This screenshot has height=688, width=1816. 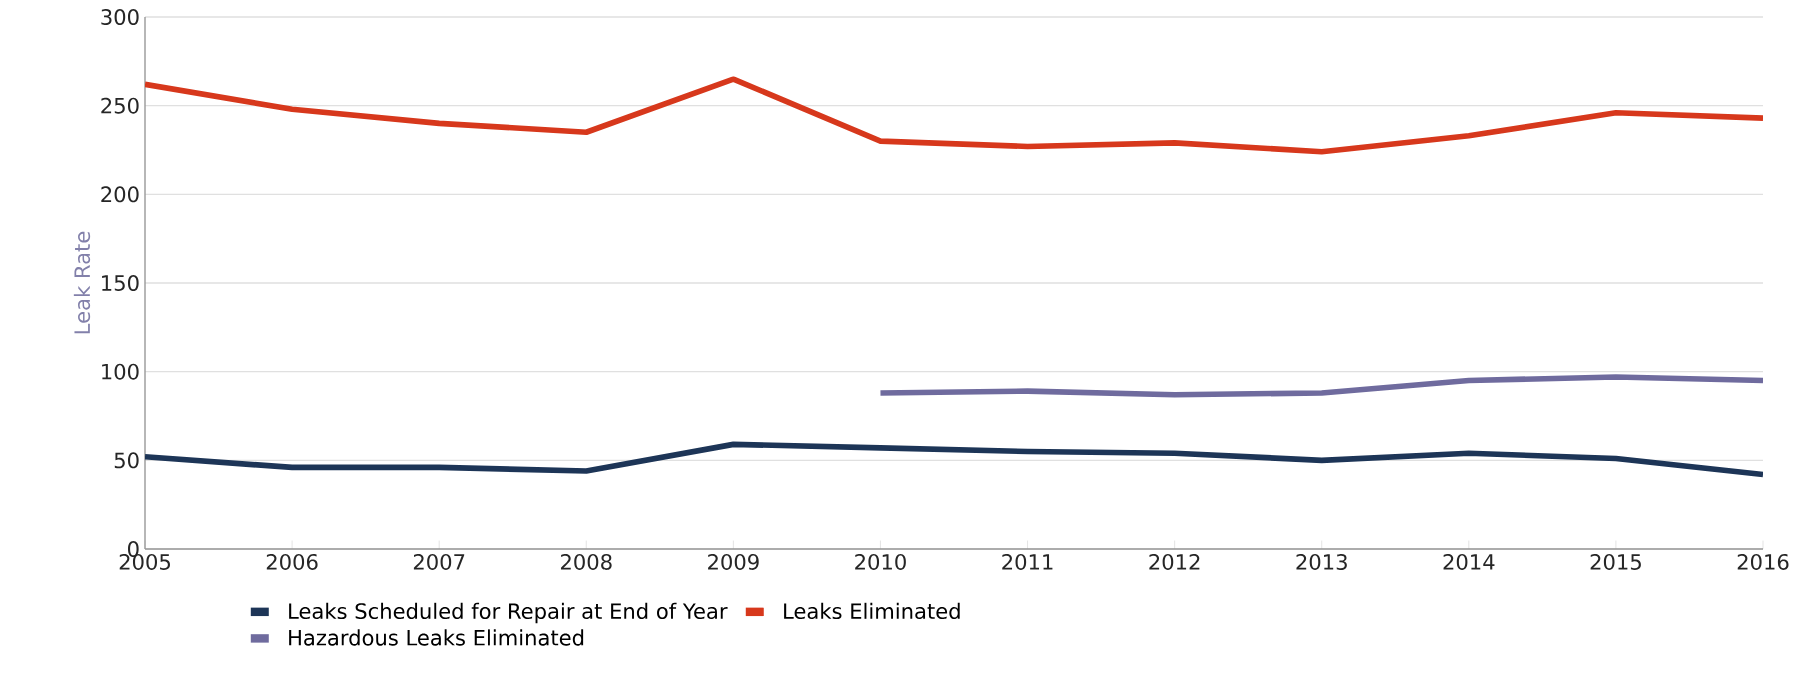 What do you see at coordinates (120, 371) in the screenshot?
I see `y-tick-label: 100` at bounding box center [120, 371].